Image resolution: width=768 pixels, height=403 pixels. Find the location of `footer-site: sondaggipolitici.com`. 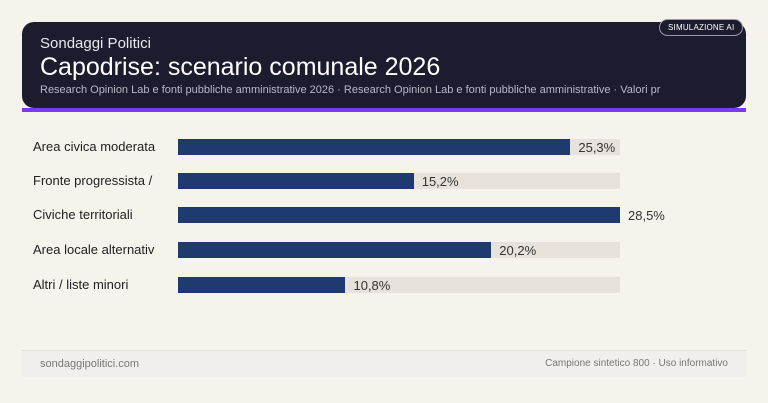

footer-site: sondaggipolitici.com is located at coordinates (90, 364).